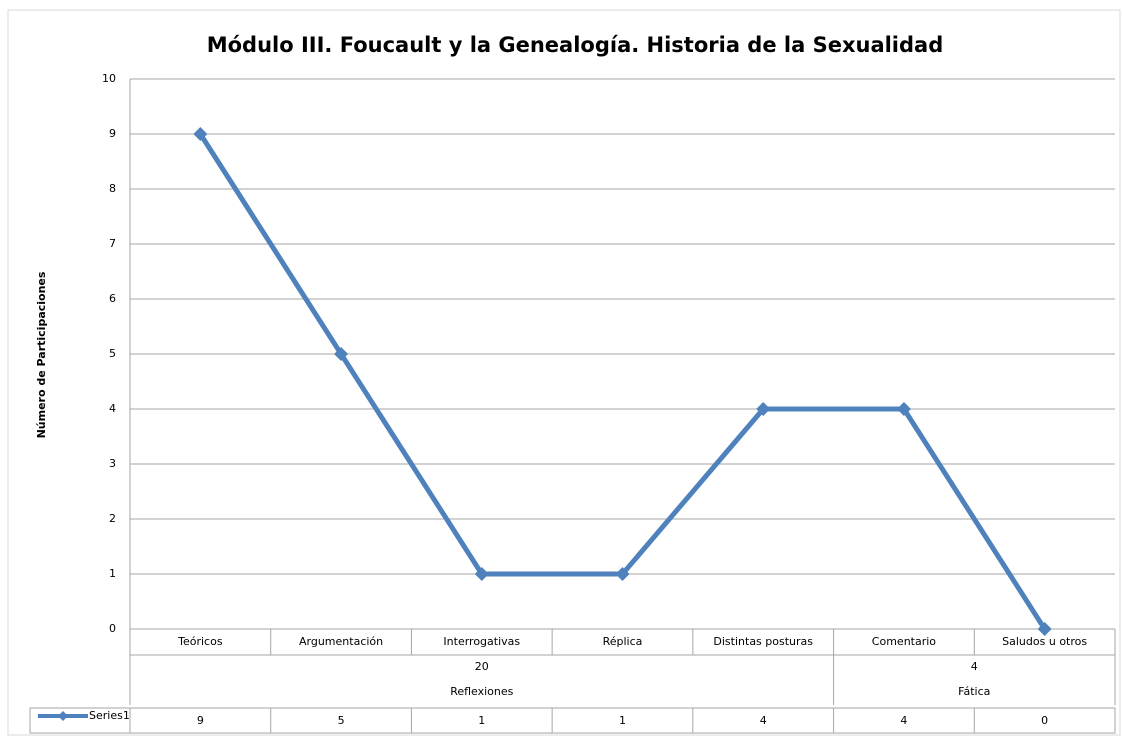  What do you see at coordinates (974, 691) in the screenshot?
I see `group-label: Fática` at bounding box center [974, 691].